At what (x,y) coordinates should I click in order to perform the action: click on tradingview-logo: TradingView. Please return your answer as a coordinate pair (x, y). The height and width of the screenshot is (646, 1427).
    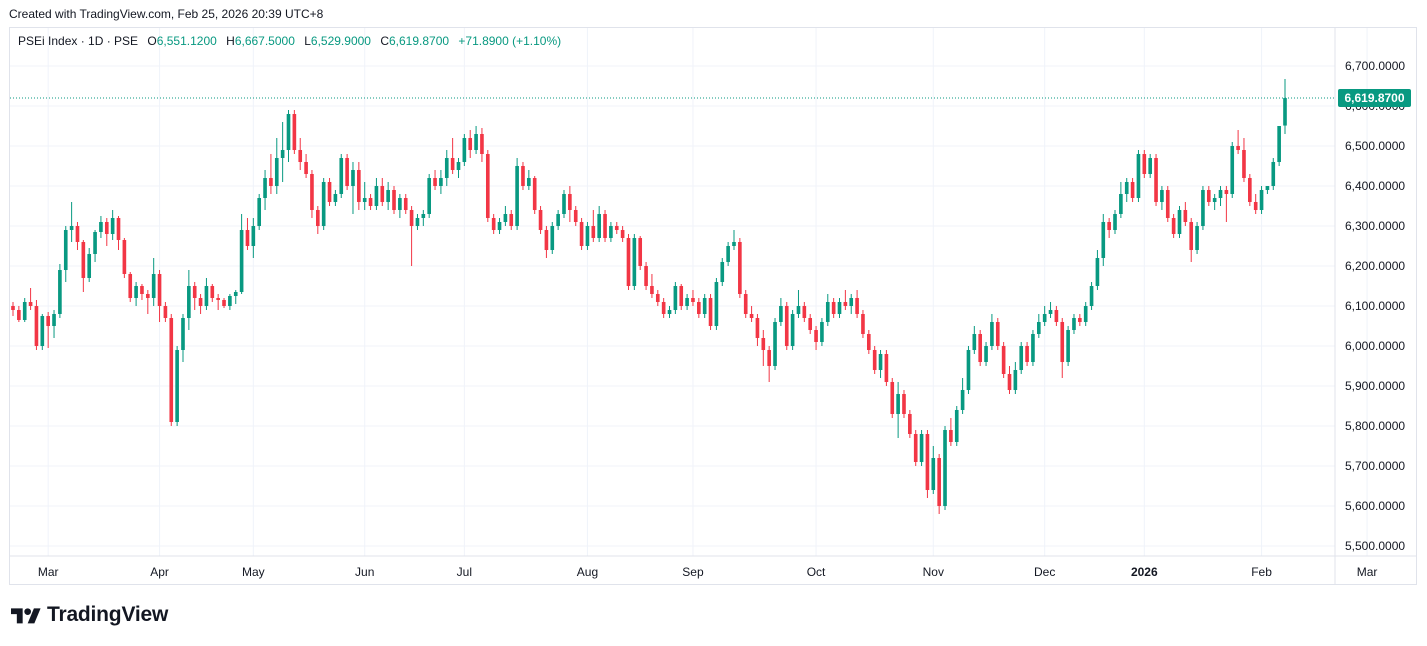
    Looking at the image, I should click on (89, 615).